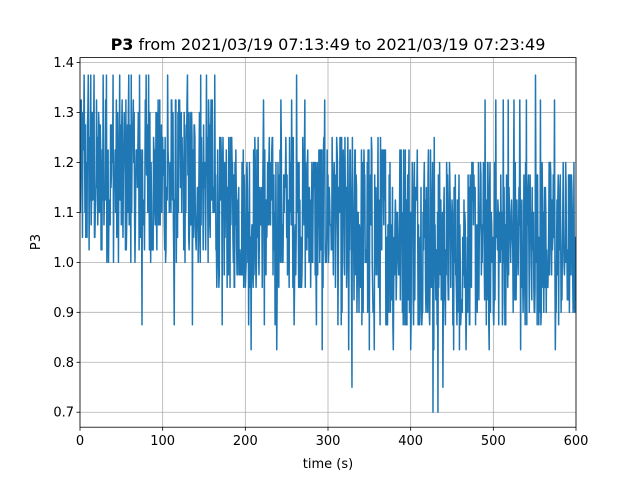  What do you see at coordinates (63, 363) in the screenshot?
I see `y-tick-label: 0.8` at bounding box center [63, 363].